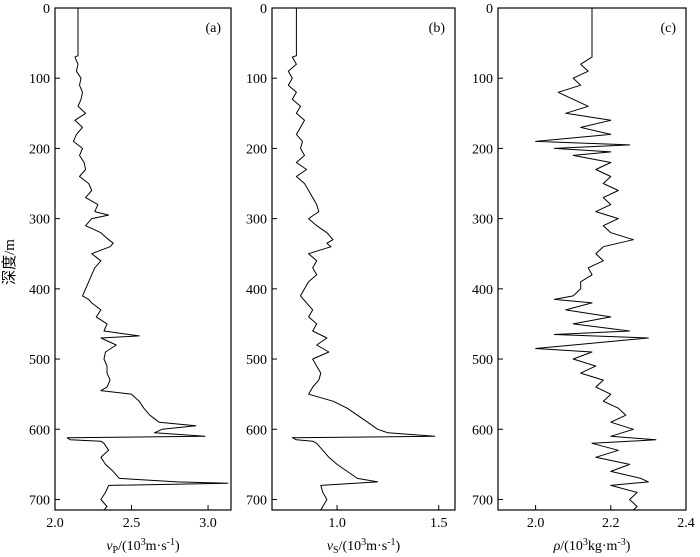  Describe the element at coordinates (208, 523) in the screenshot. I see `x-tick-label: 3.0` at that location.